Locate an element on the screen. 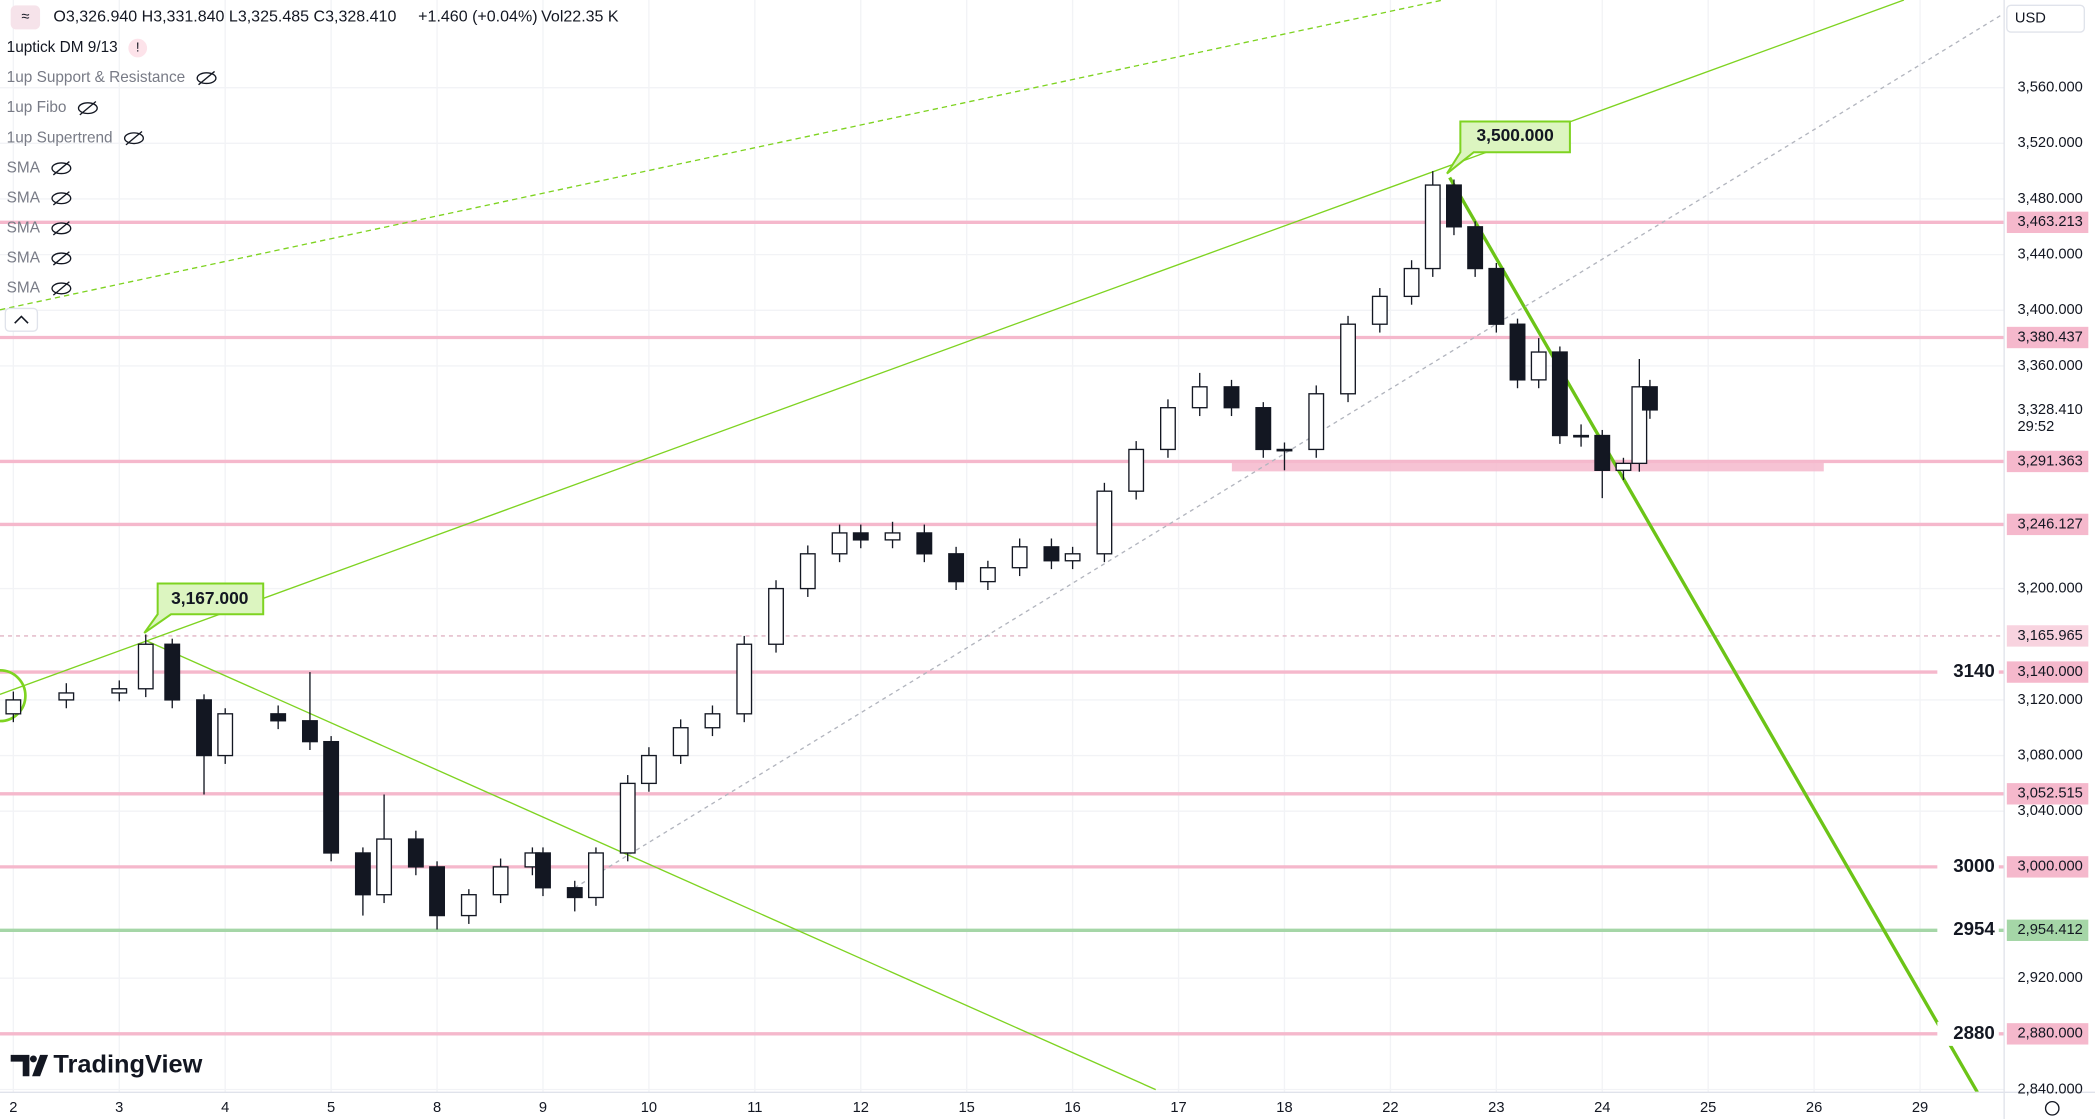  level-label: 3,000.000 is located at coordinates (2050, 867).